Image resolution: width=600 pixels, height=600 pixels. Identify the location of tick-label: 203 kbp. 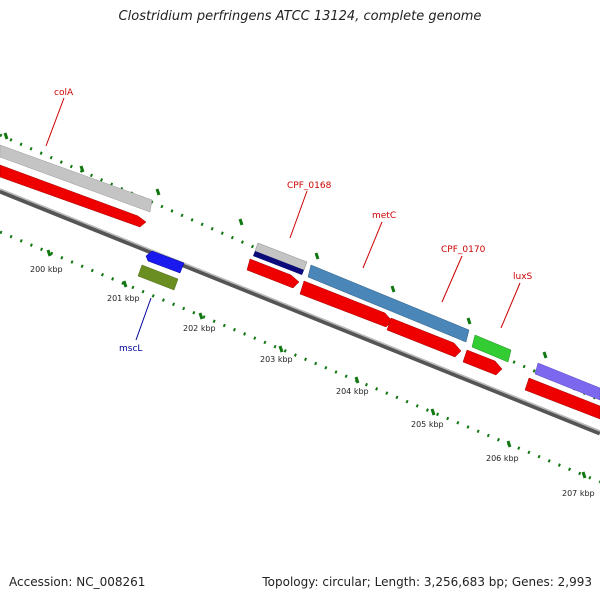
(276, 359).